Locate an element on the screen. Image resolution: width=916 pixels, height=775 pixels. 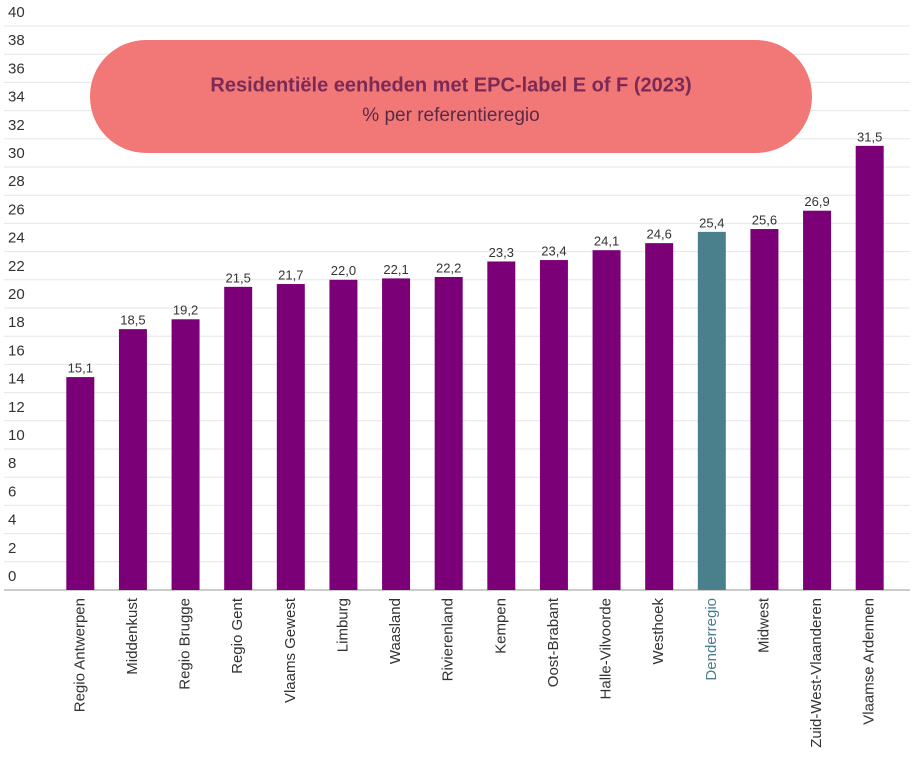
value-label: 18,5 is located at coordinates (132, 320).